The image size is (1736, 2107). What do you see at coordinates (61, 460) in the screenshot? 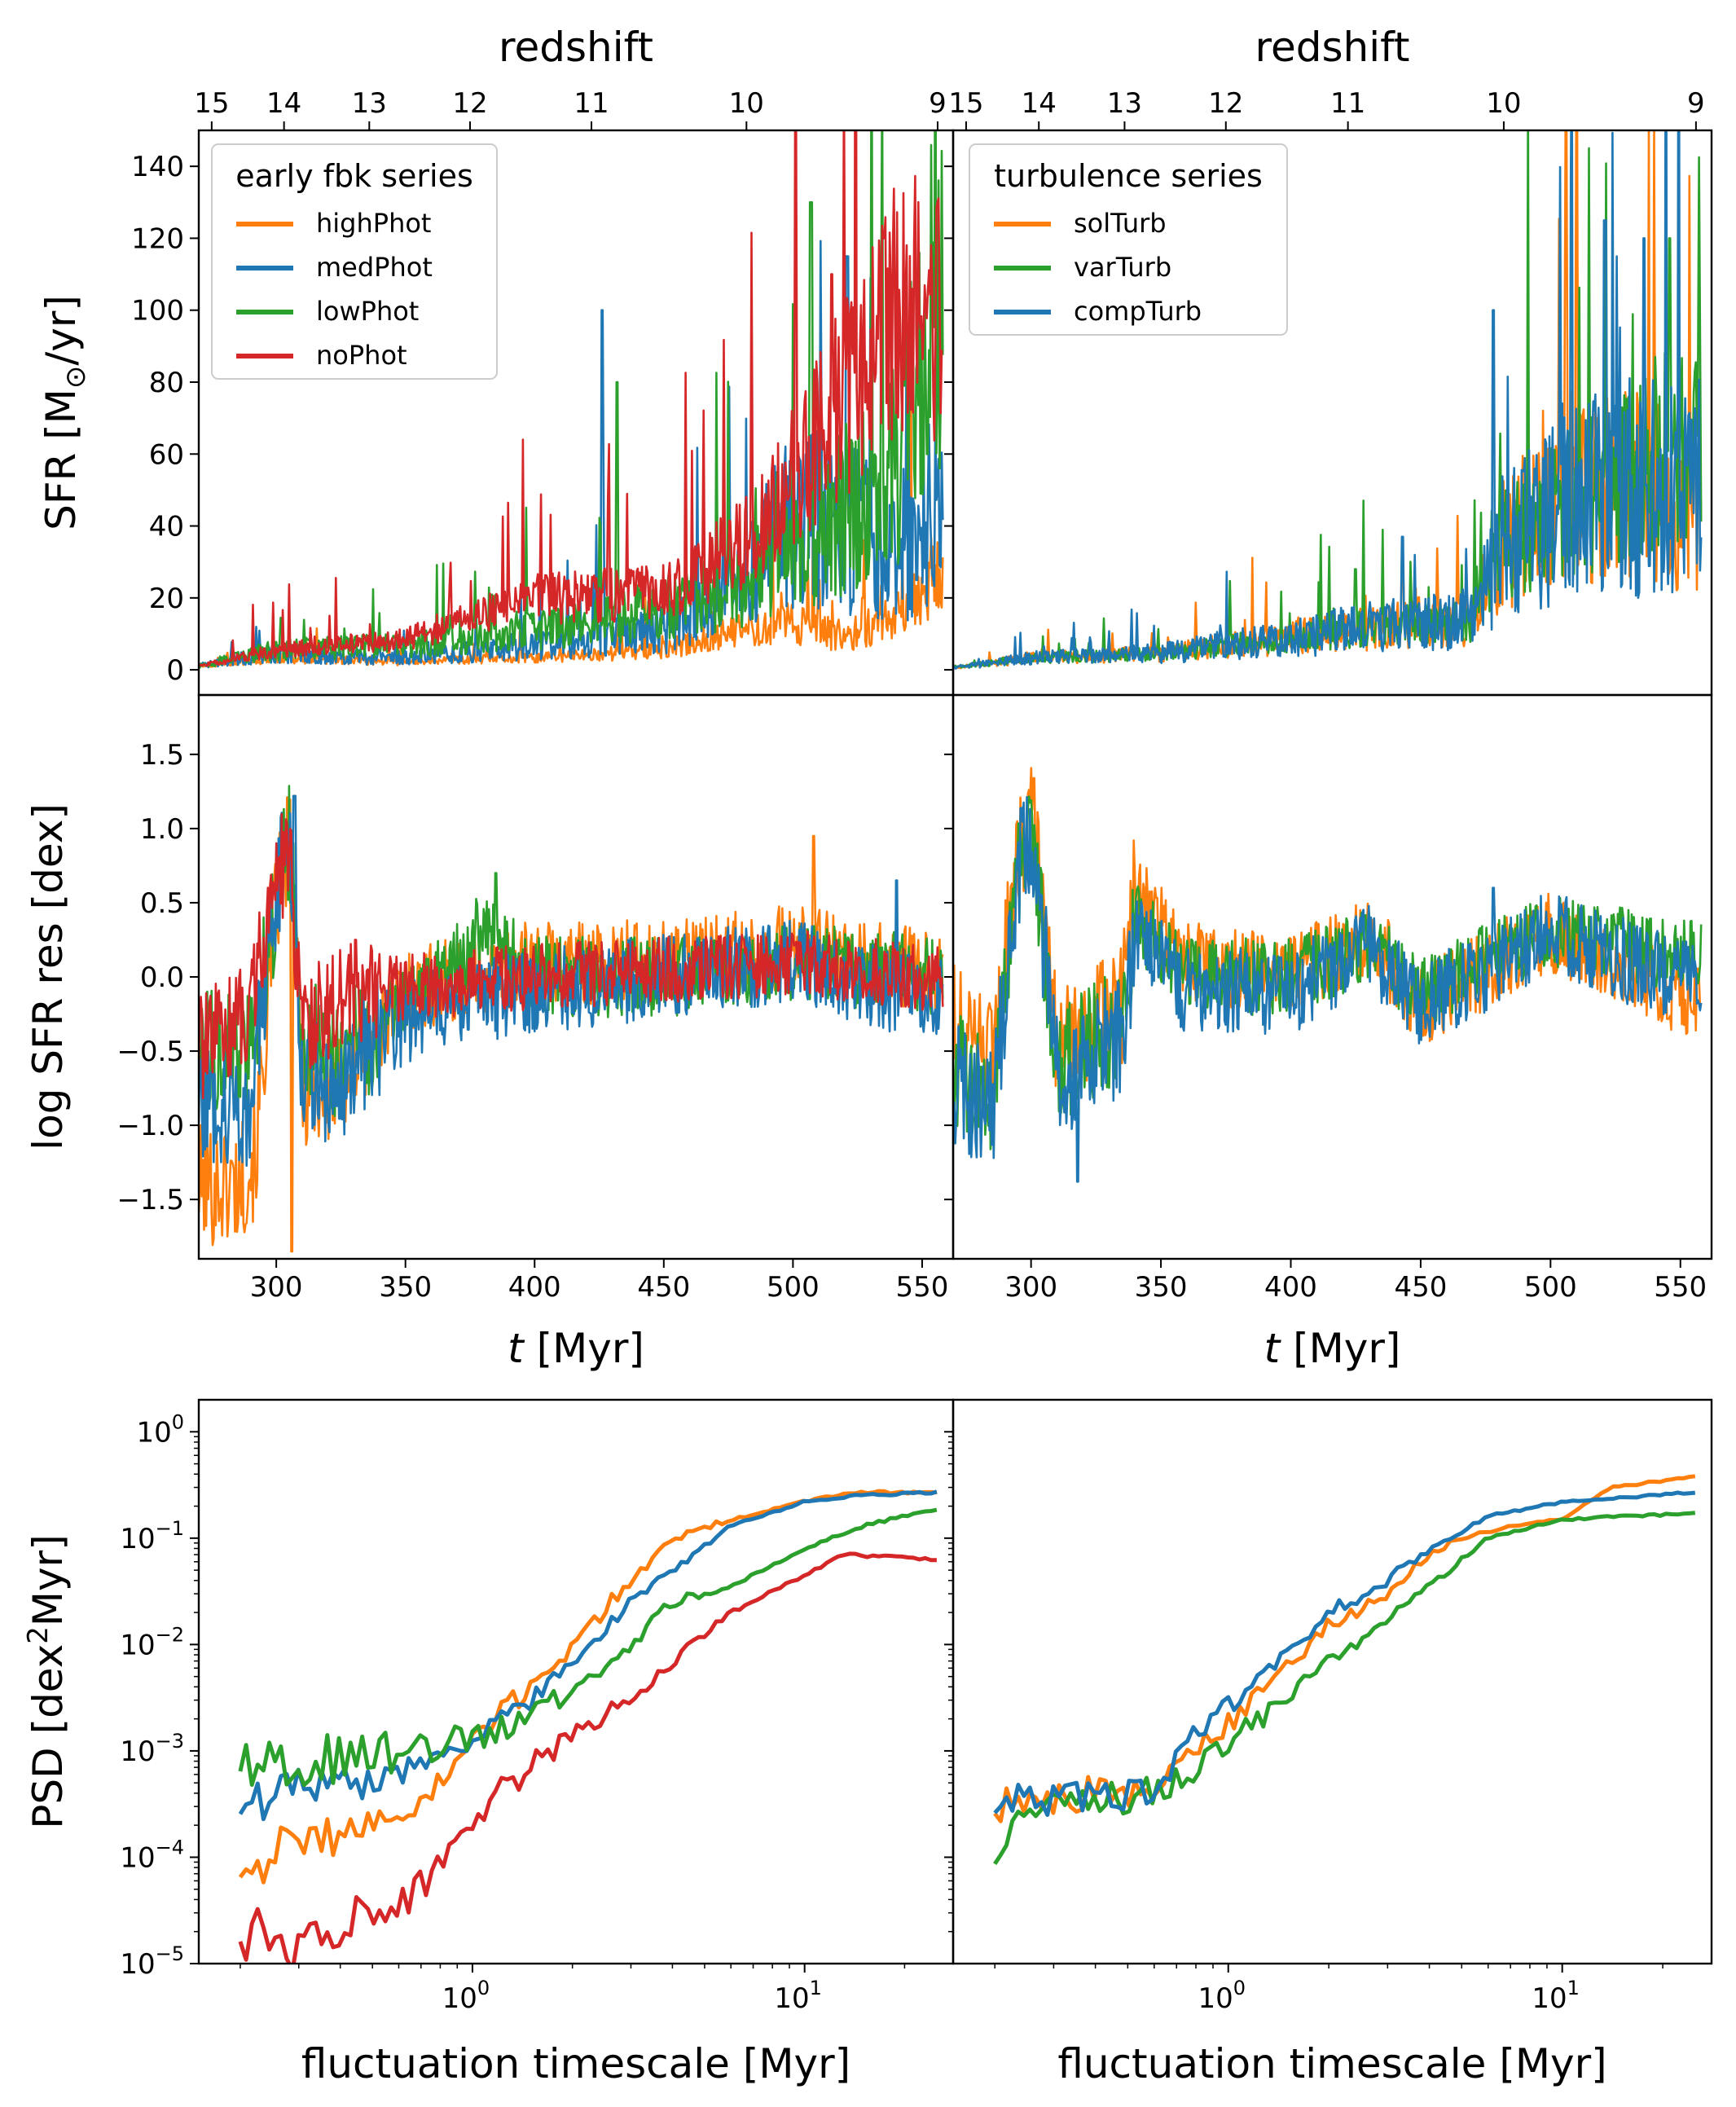
I see `sfr-label-part: SFR [M` at bounding box center [61, 460].